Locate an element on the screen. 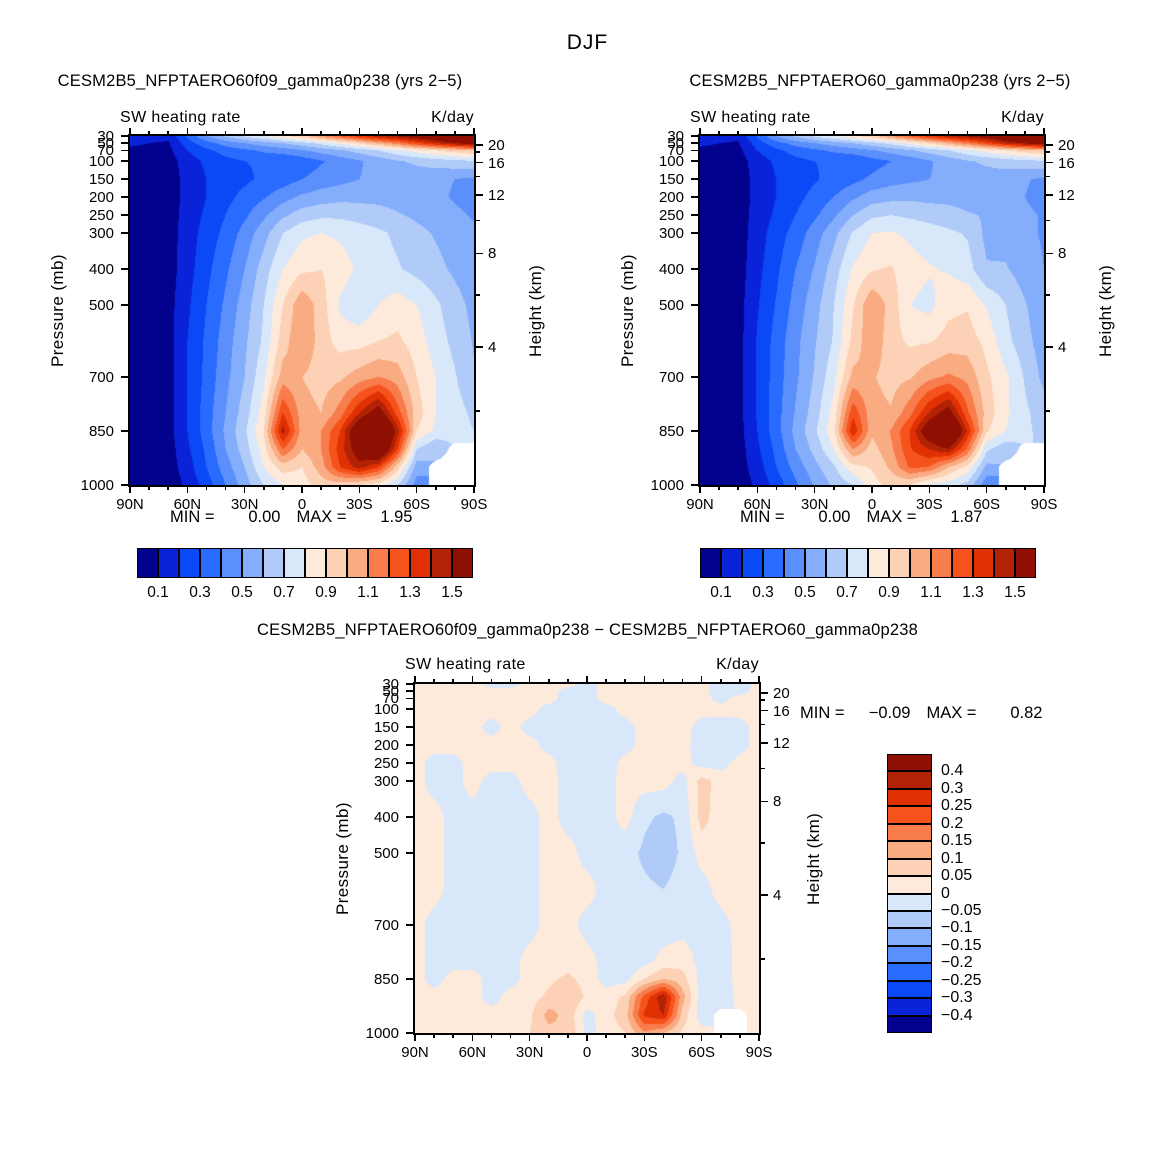 The height and width of the screenshot is (1175, 1175). lat-tick-label: 90N is located at coordinates (130, 504).